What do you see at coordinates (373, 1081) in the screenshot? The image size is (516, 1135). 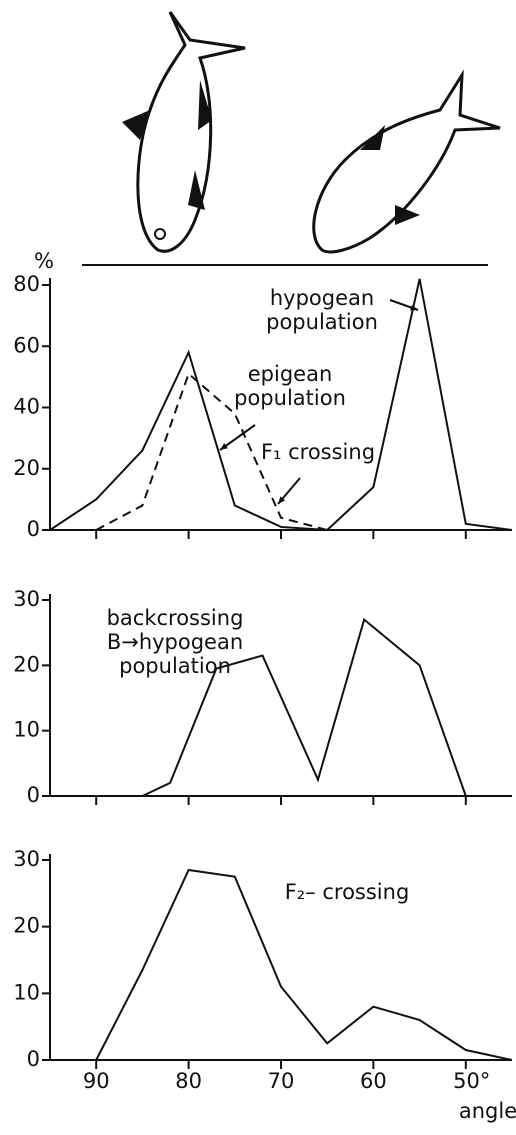 I see `x-tick-label: 60` at bounding box center [373, 1081].